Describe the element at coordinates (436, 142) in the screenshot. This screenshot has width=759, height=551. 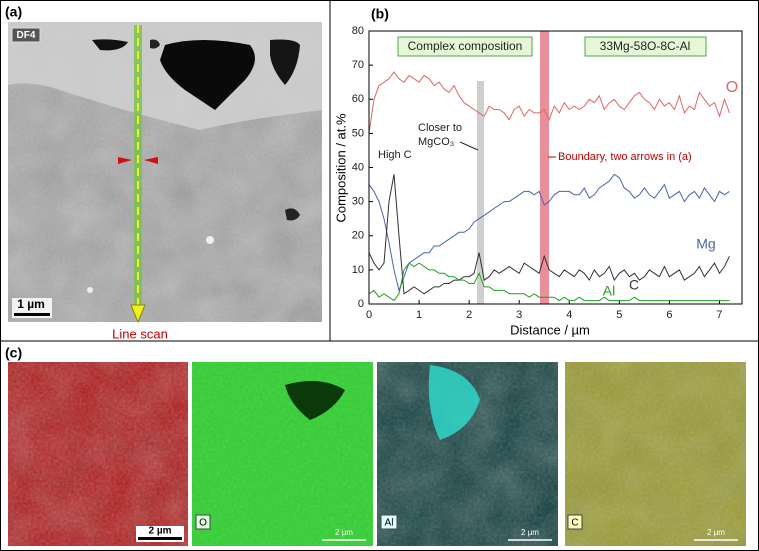
I see `annotation: MgCO₃` at that location.